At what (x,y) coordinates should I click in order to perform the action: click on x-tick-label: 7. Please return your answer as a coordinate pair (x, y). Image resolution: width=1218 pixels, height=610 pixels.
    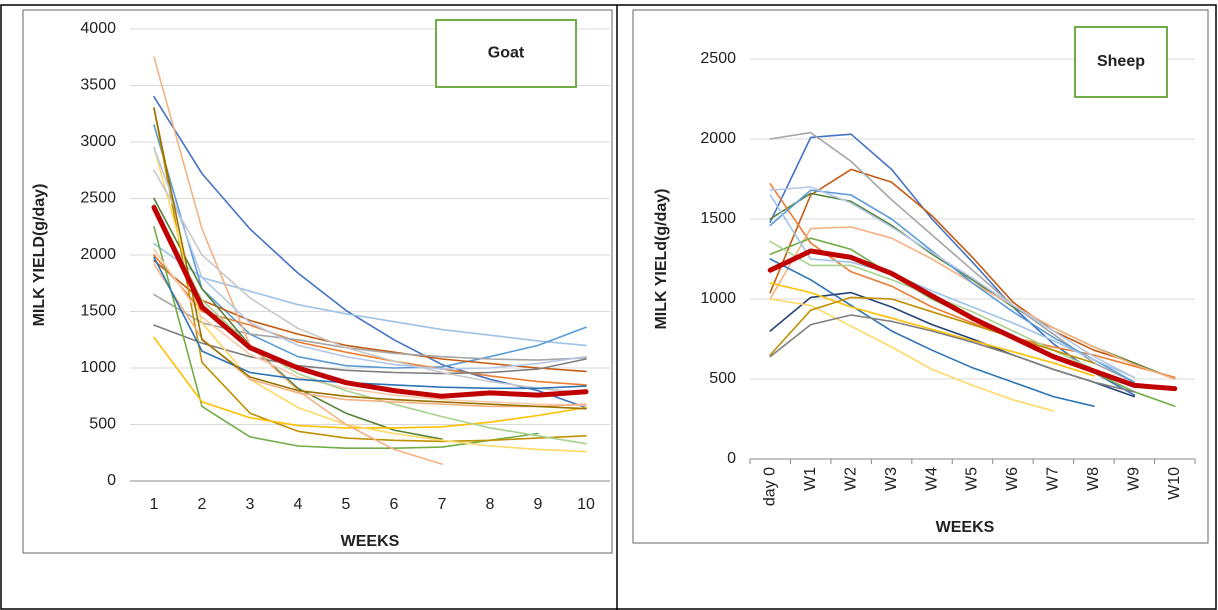
    Looking at the image, I should click on (442, 504).